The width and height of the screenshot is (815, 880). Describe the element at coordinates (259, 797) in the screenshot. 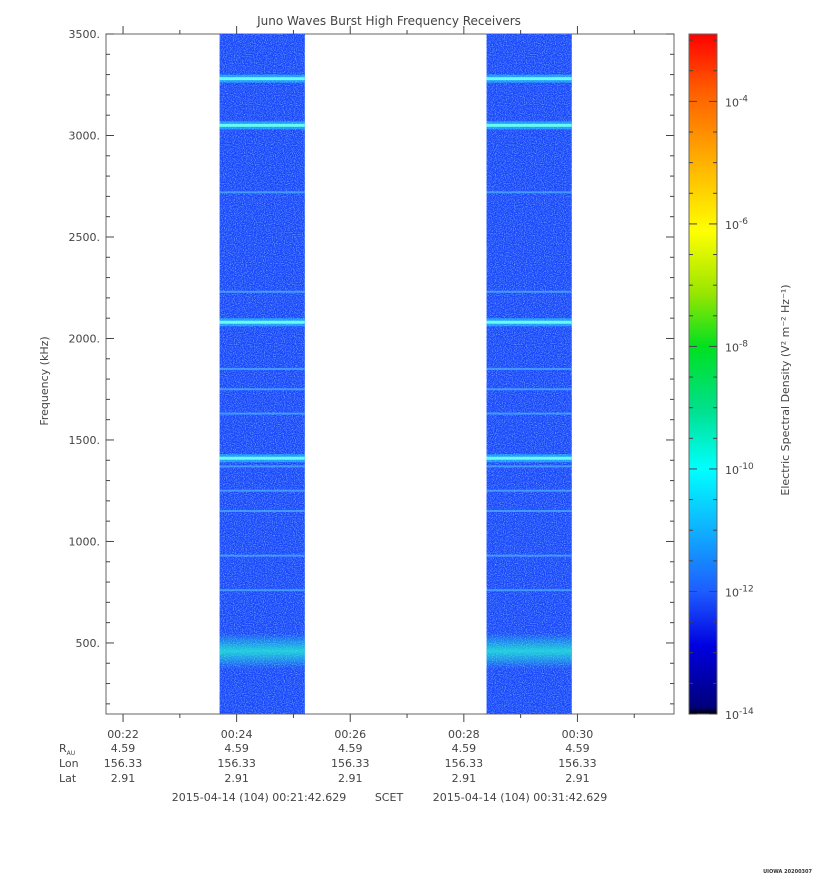

I see `time-range-start: 2015-04-14 (104) 00:21:42.629` at that location.